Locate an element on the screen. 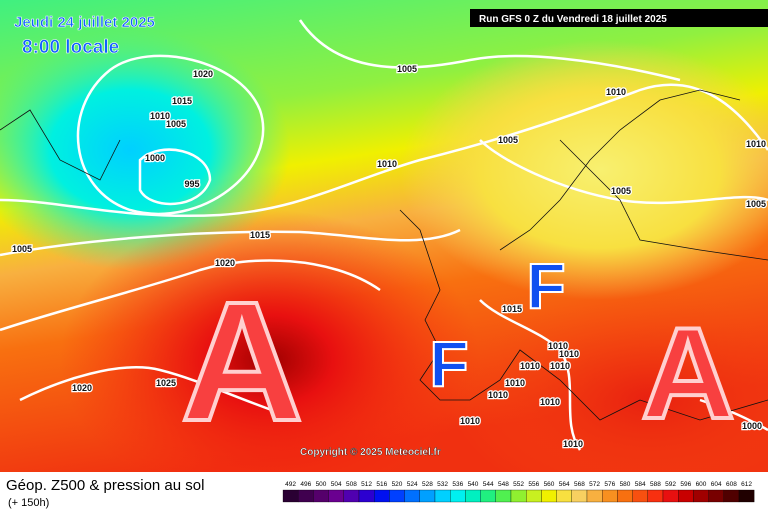 This screenshot has height=512, width=768. copyright: Copyright © 2025 Meteociel.fr is located at coordinates (370, 452).